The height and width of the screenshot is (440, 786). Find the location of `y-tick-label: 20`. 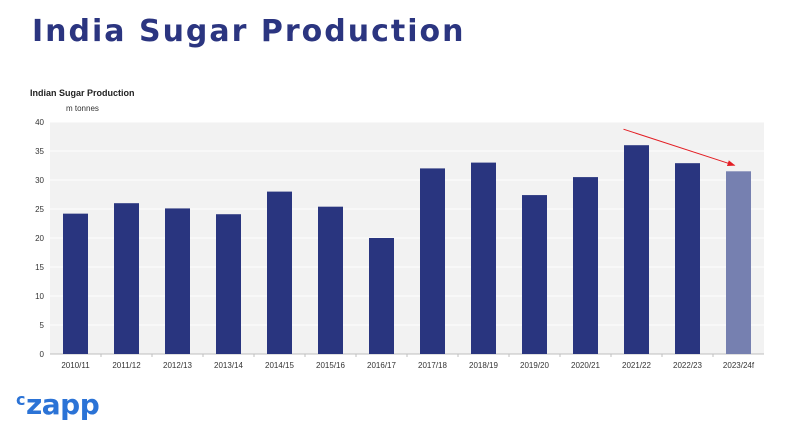

y-tick-label: 20 is located at coordinates (39, 238).